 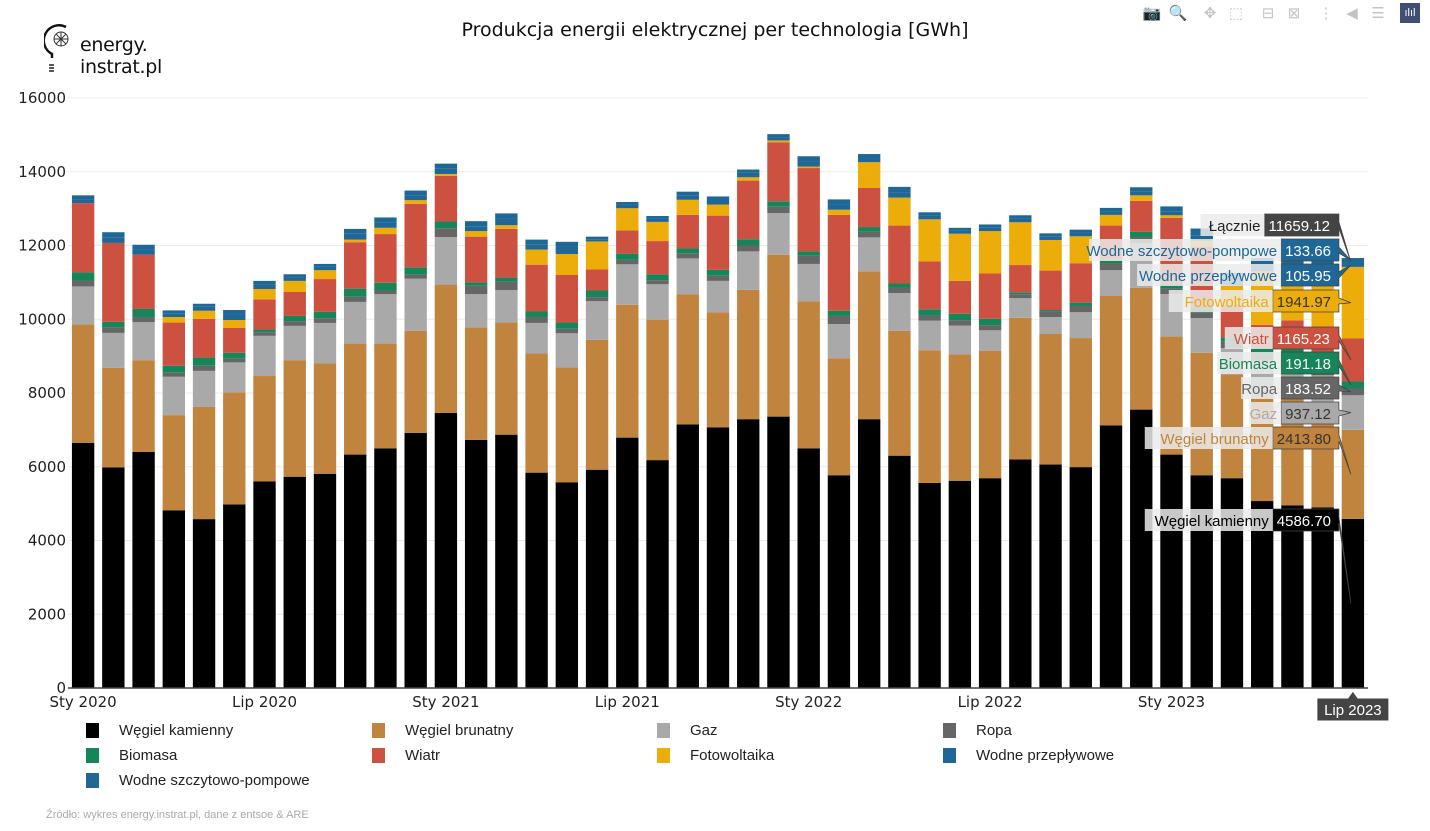 What do you see at coordinates (1294, 13) in the screenshot?
I see `autoscale-icon: ⊠` at bounding box center [1294, 13].